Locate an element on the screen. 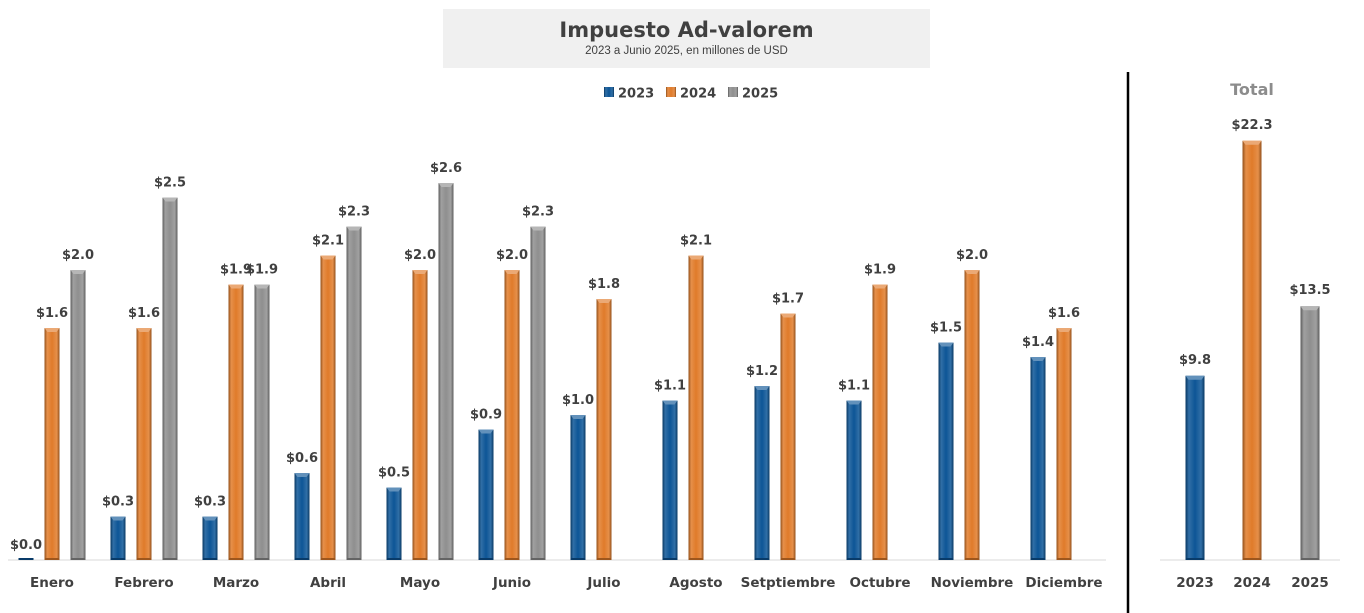 Image resolution: width=1364 pixels, height=613 pixels. data-label-2023-febrero: $0.3 is located at coordinates (118, 502).